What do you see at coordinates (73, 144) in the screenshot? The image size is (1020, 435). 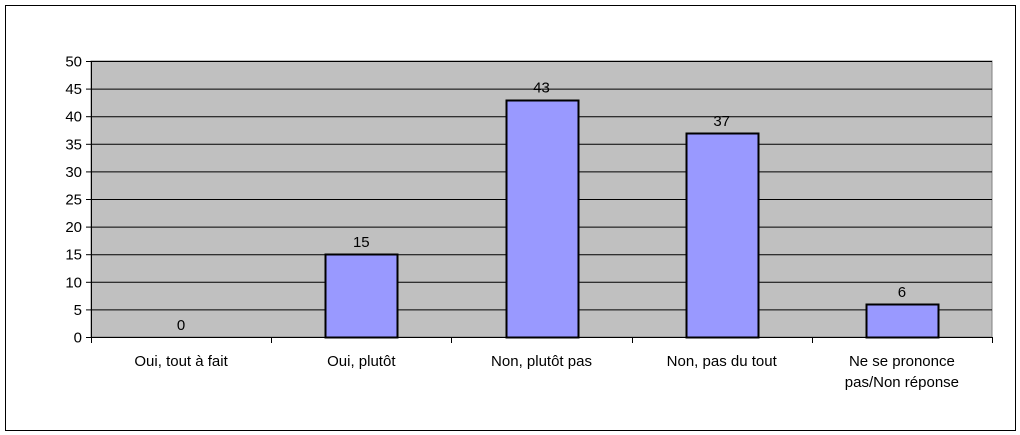 I see `y-tick-label: 35` at bounding box center [73, 144].